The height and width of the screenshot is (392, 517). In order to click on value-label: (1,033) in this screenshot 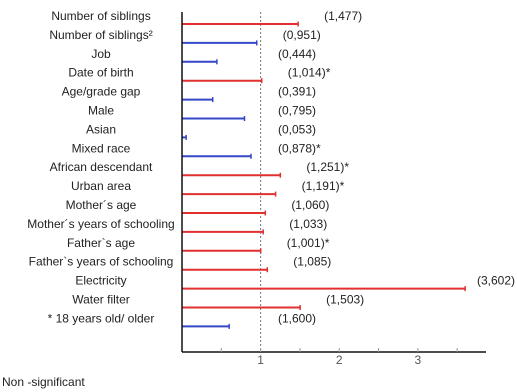, I will do `click(308, 224)`.